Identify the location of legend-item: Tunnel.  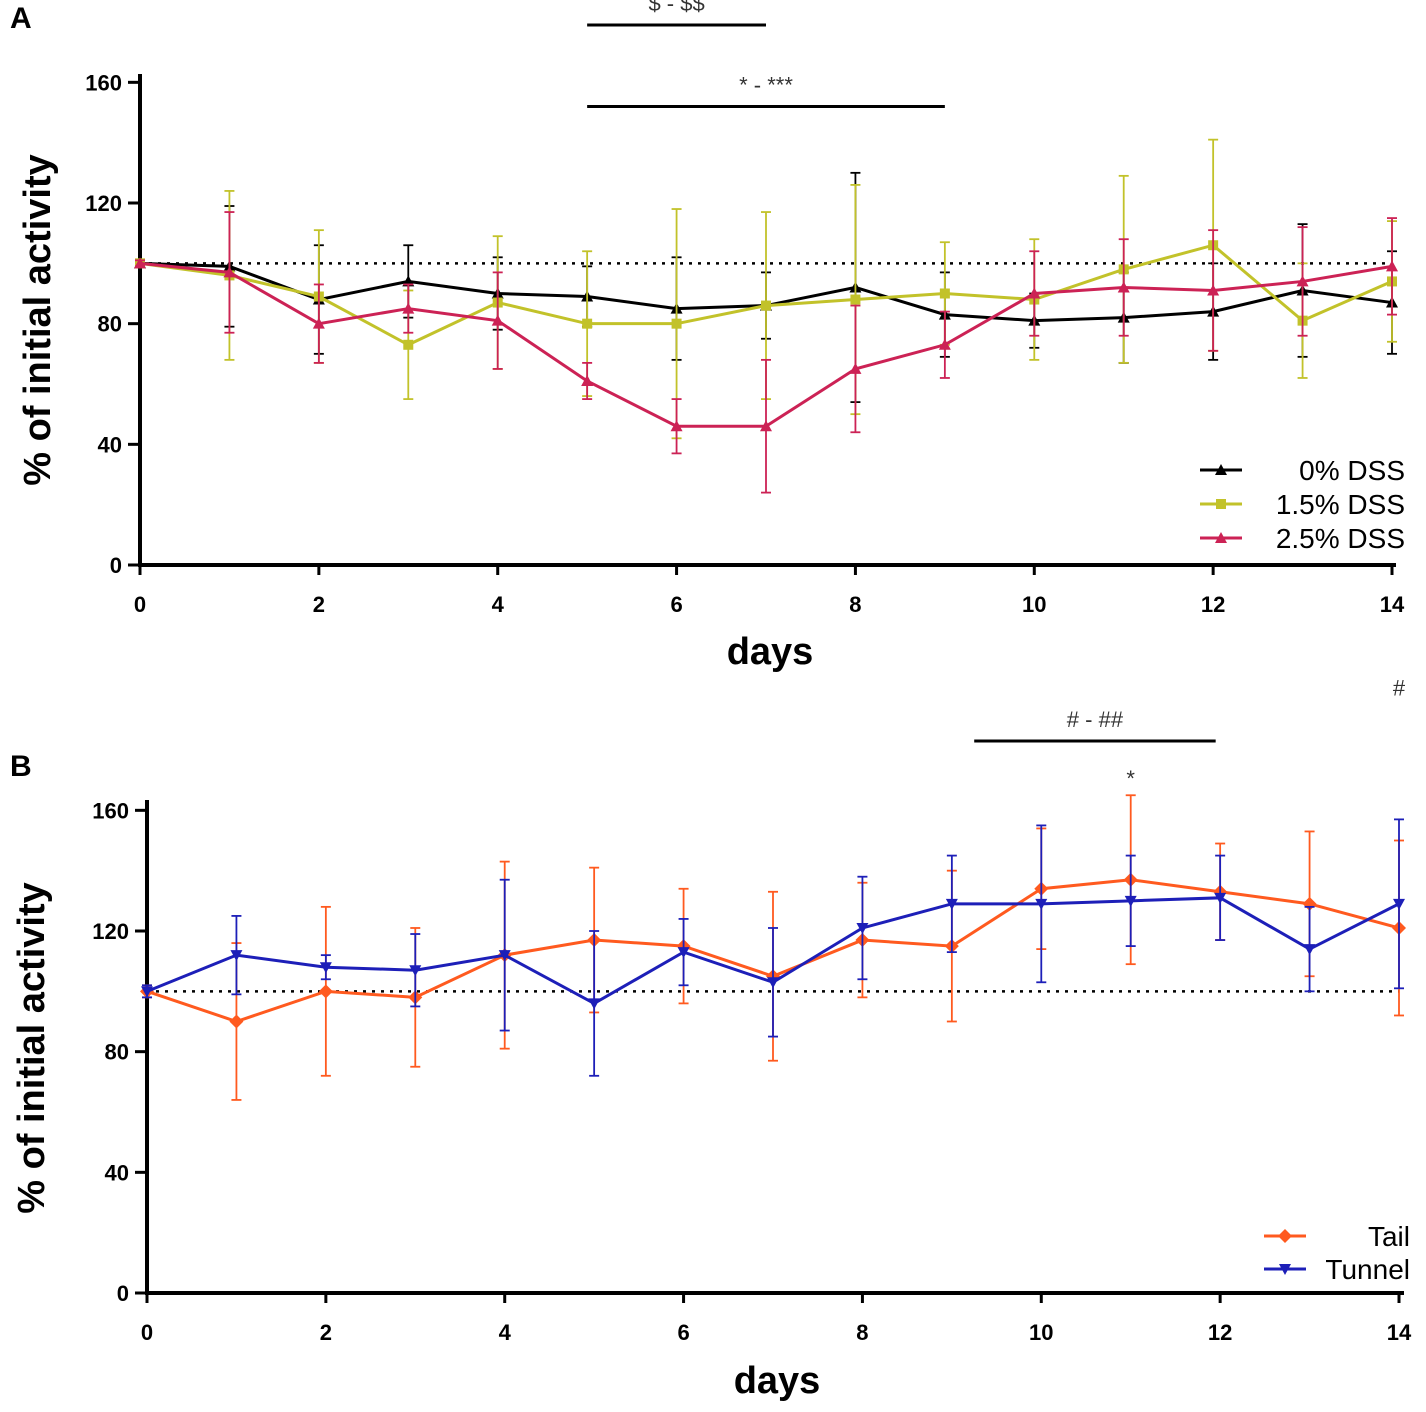
(1337, 1269).